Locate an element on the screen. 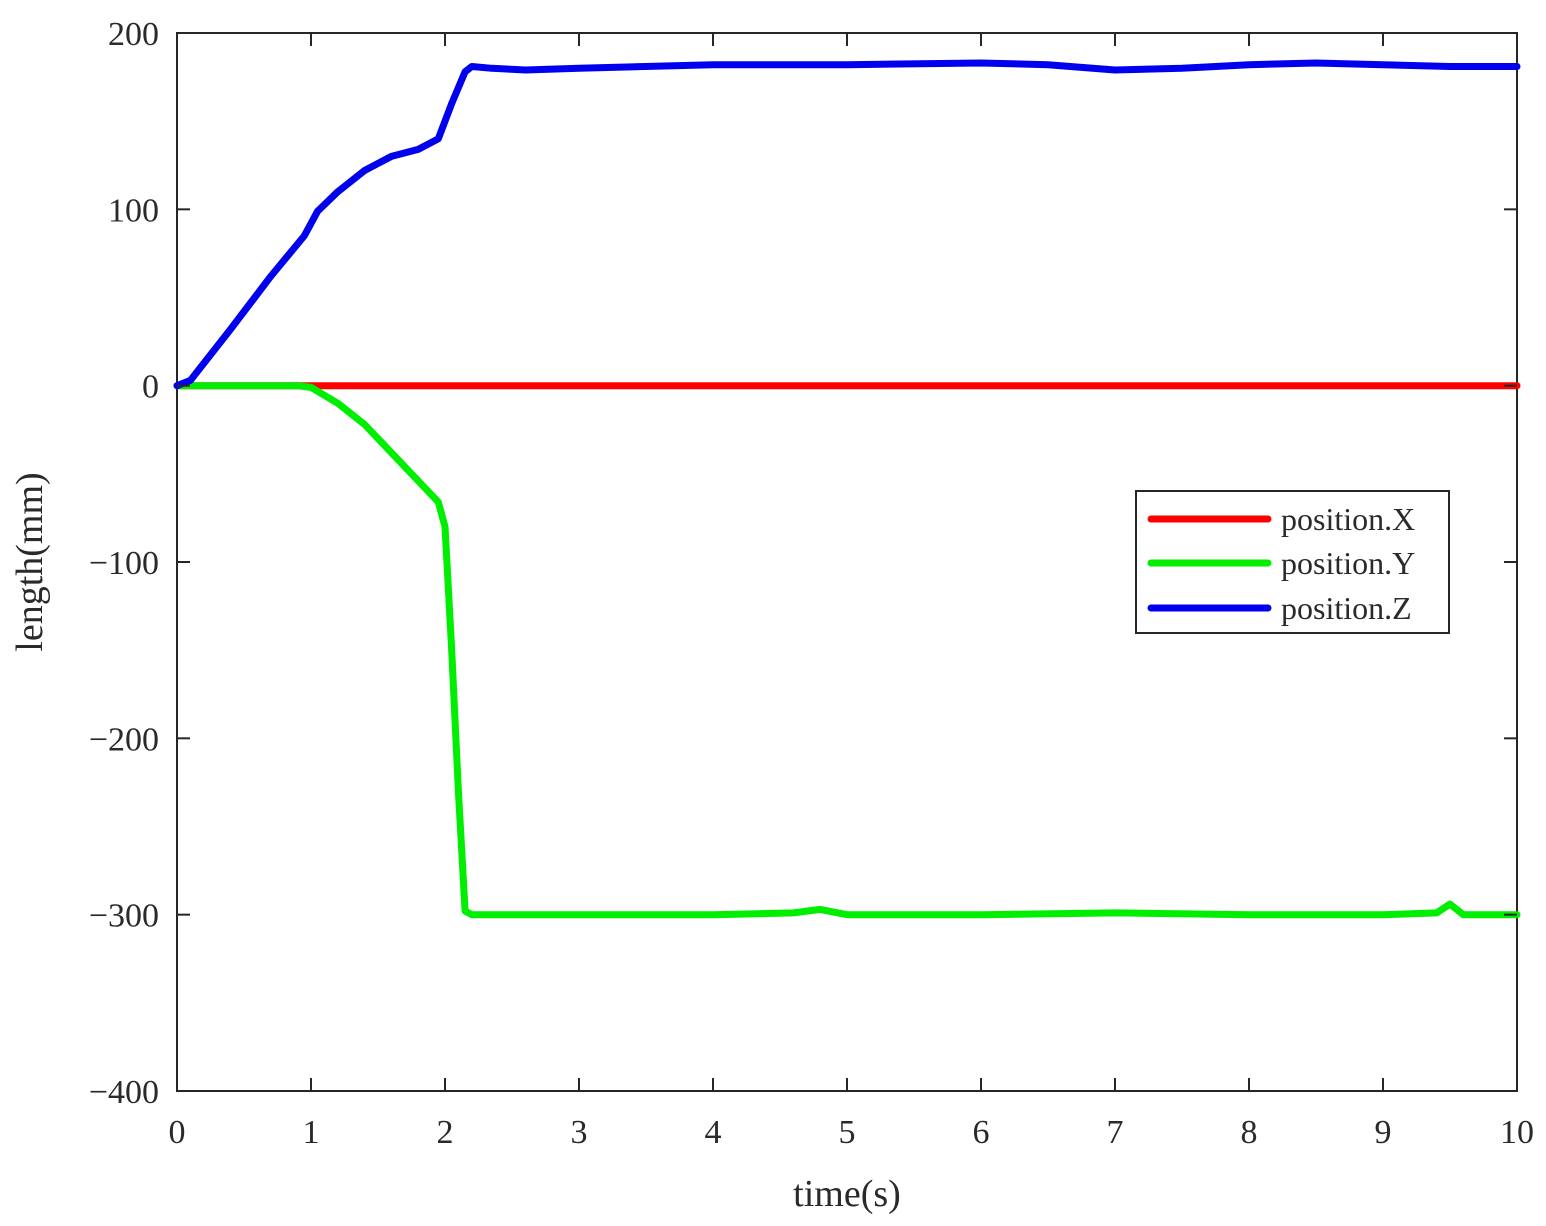 The height and width of the screenshot is (1226, 1546). x-tick-label: 2 is located at coordinates (445, 1132).